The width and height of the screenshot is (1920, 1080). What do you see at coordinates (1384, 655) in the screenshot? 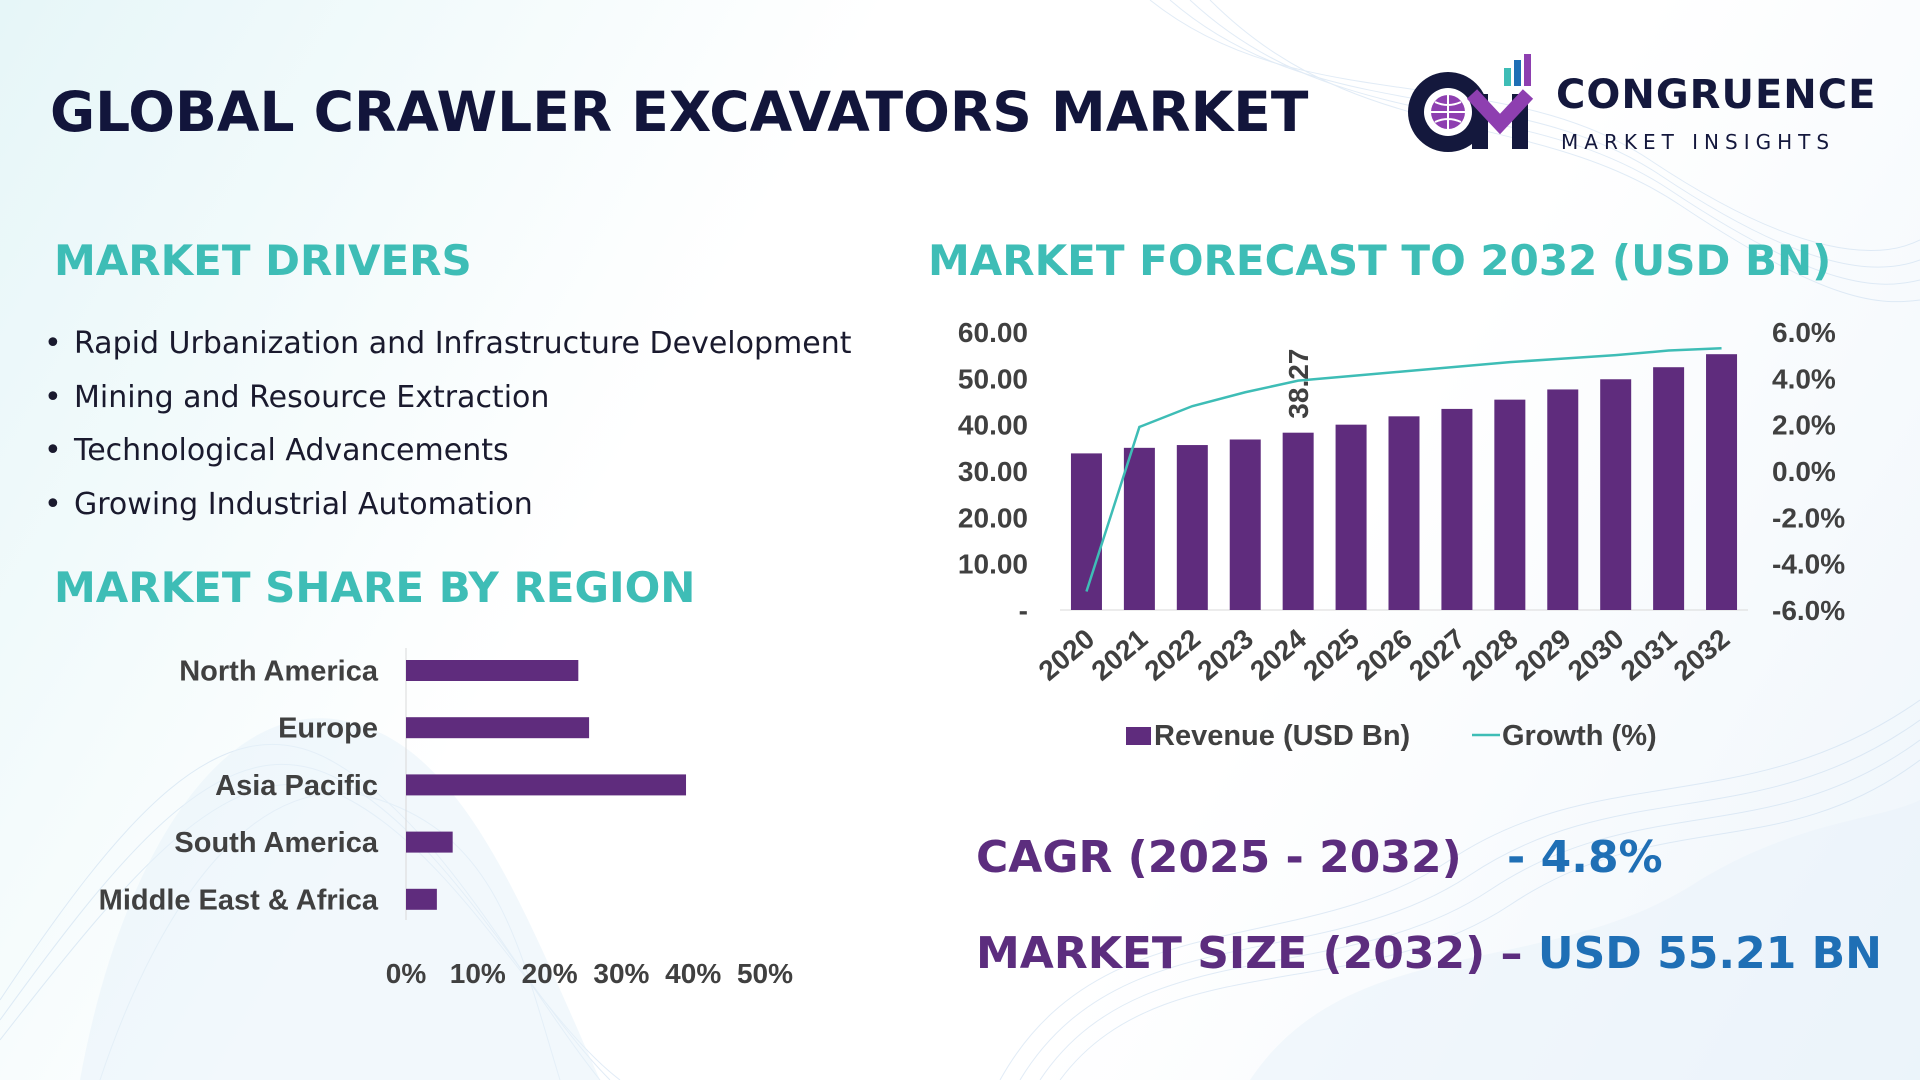
I see `forecast-x-tick: 2026` at bounding box center [1384, 655].